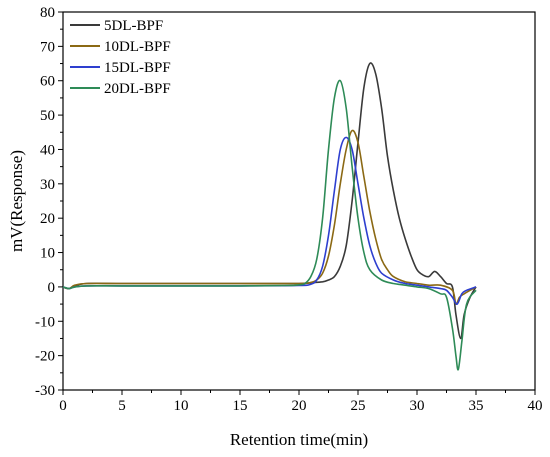 This screenshot has width=550, height=457. What do you see at coordinates (47, 116) in the screenshot?
I see `y-tick-label: 50` at bounding box center [47, 116].